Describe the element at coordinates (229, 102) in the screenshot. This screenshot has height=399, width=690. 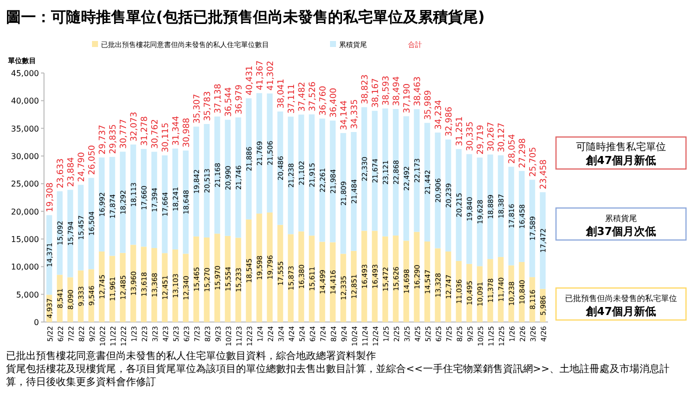
I see `total-label: 36,544` at that location.